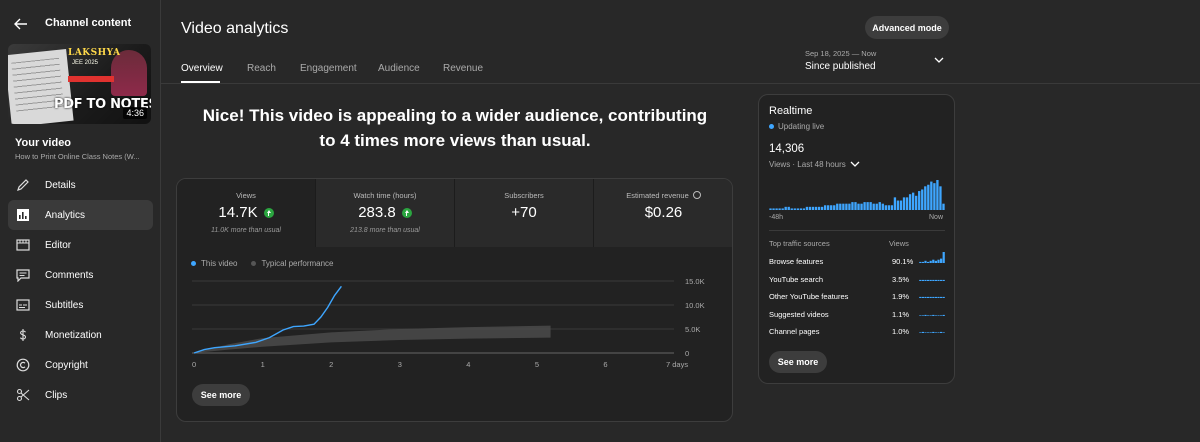 Image resolution: width=1200 pixels, height=442 pixels. What do you see at coordinates (794, 331) in the screenshot?
I see `traffic-source-name: Channel pages` at bounding box center [794, 331].